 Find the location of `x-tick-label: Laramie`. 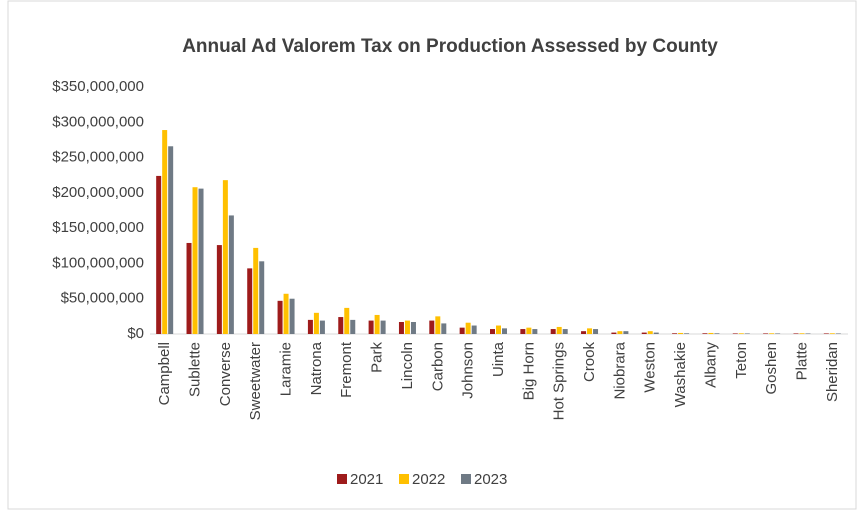

x-tick-label: Laramie is located at coordinates (286, 369).